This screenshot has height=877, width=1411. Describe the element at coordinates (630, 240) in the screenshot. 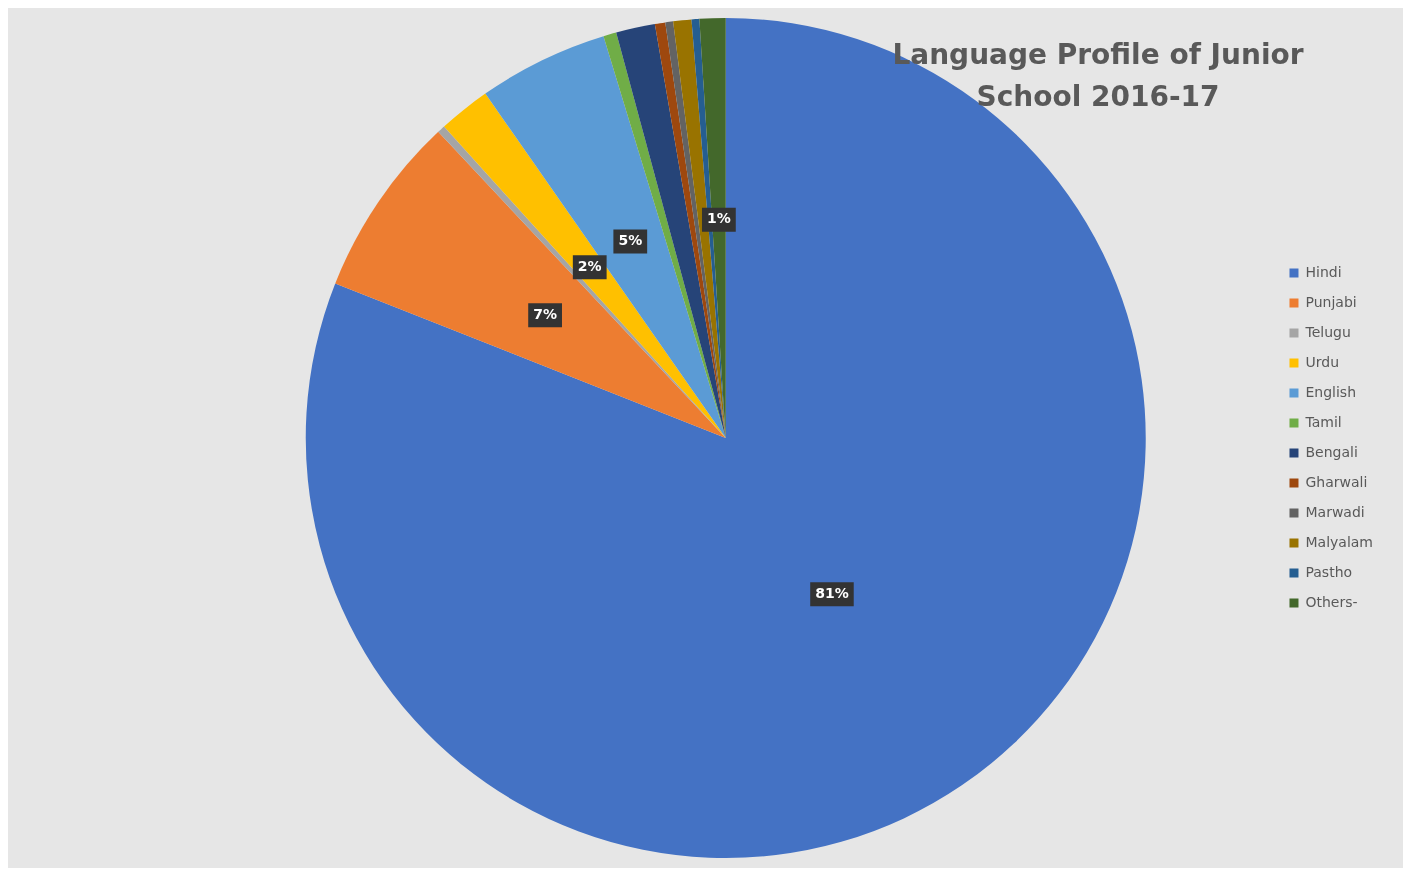

I see `data-label: 5%` at that location.